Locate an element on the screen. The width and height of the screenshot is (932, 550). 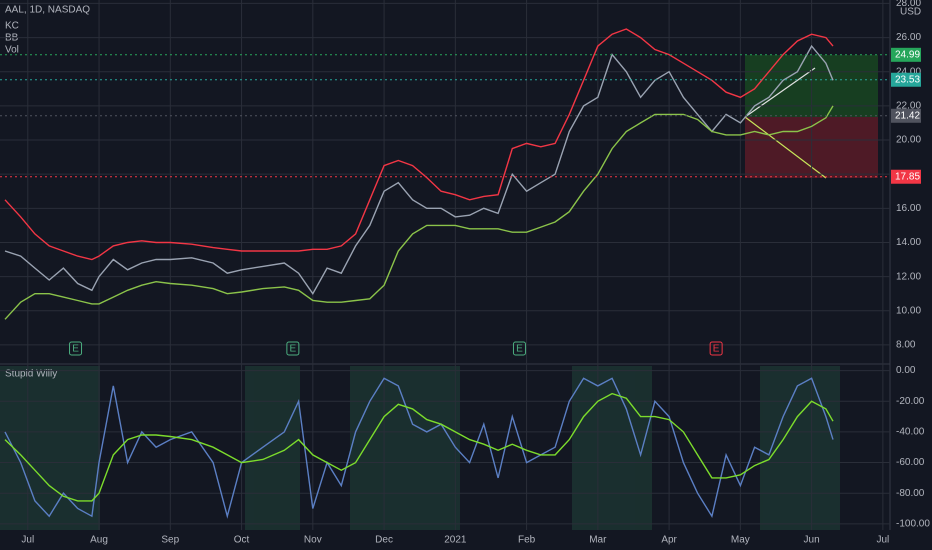
x-tick-label: Sep is located at coordinates (170, 540).